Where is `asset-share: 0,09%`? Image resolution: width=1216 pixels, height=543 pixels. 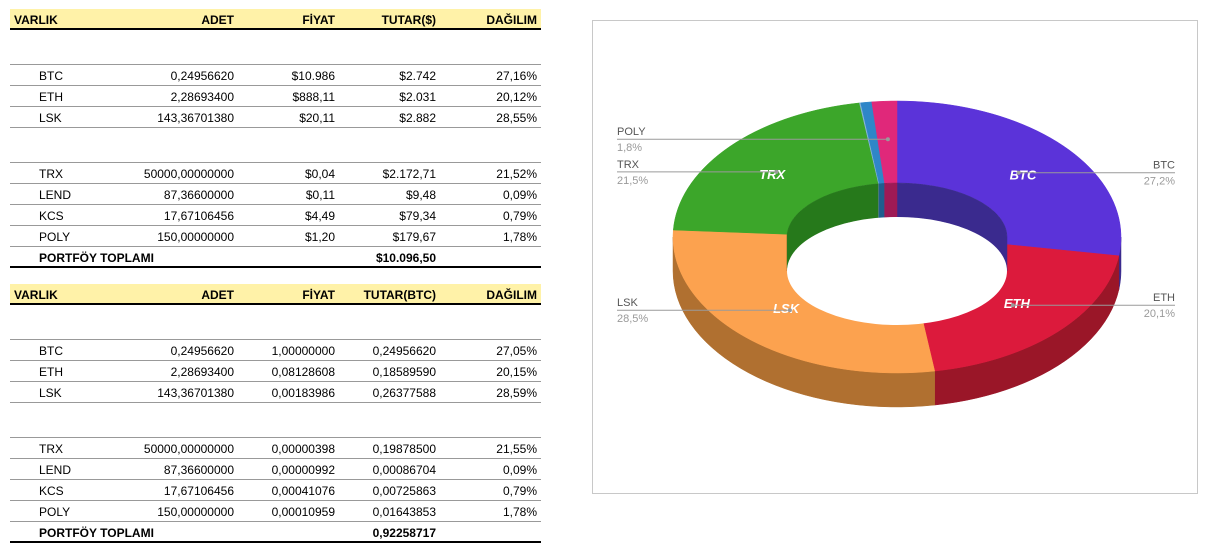
asset-share: 0,09% is located at coordinates (520, 195).